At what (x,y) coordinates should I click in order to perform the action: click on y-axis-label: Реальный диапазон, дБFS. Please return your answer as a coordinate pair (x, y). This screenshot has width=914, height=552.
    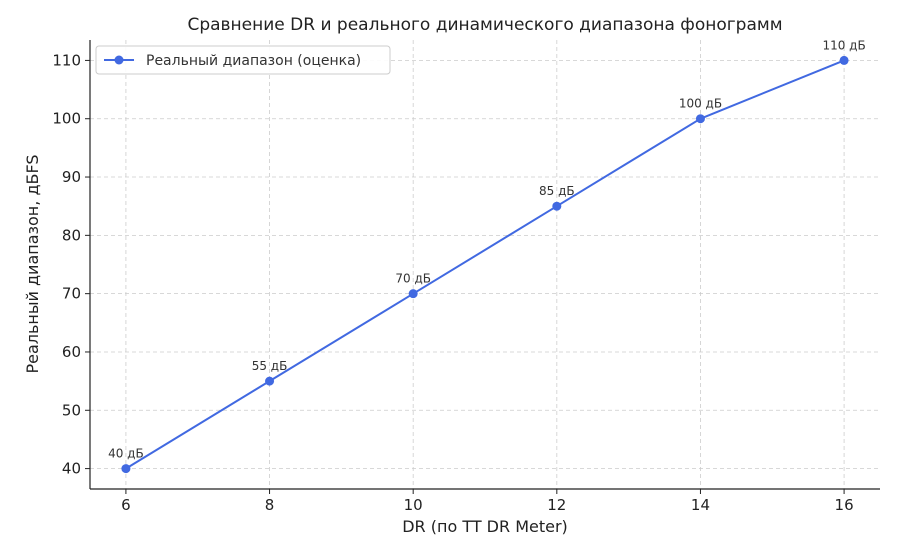
    Looking at the image, I should click on (32, 263).